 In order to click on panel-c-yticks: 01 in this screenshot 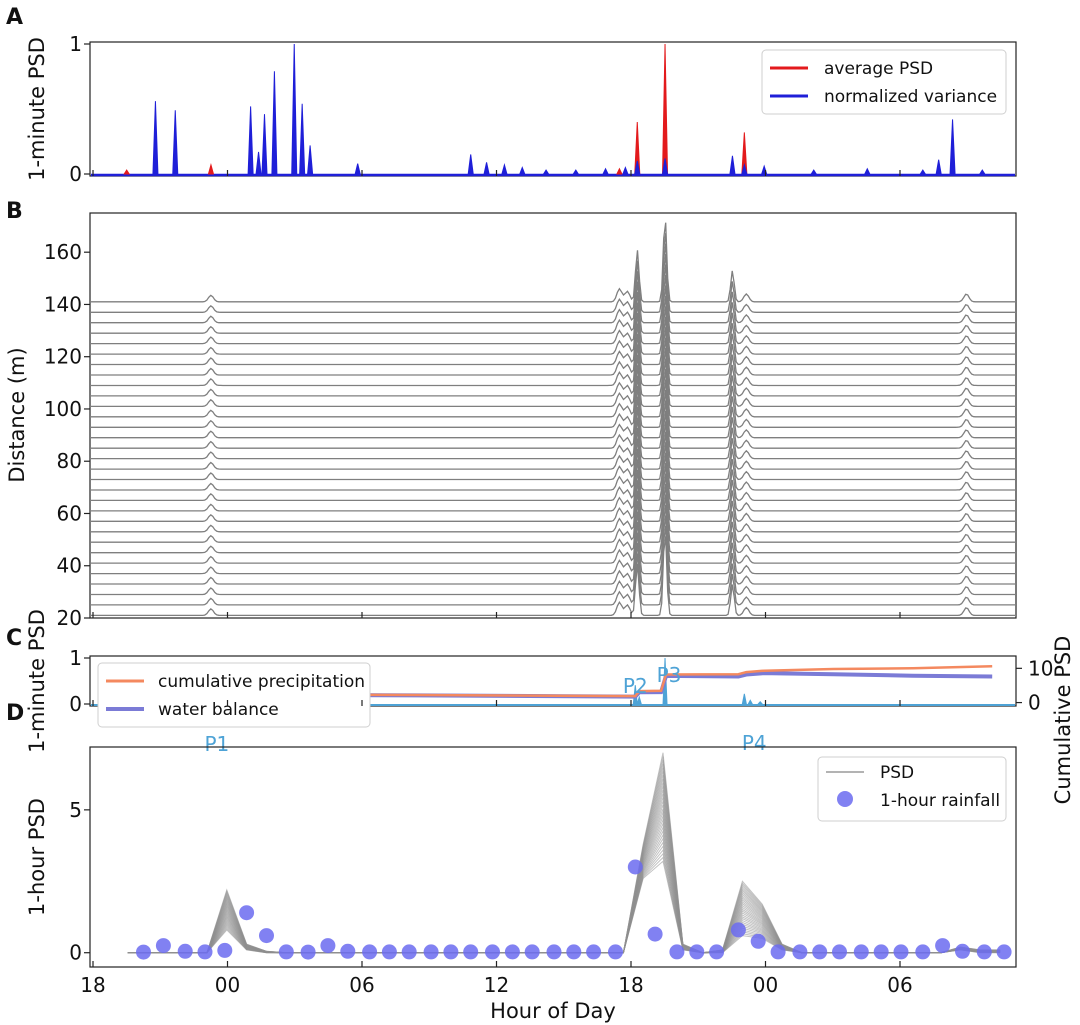, I will do `click(79, 681)`.